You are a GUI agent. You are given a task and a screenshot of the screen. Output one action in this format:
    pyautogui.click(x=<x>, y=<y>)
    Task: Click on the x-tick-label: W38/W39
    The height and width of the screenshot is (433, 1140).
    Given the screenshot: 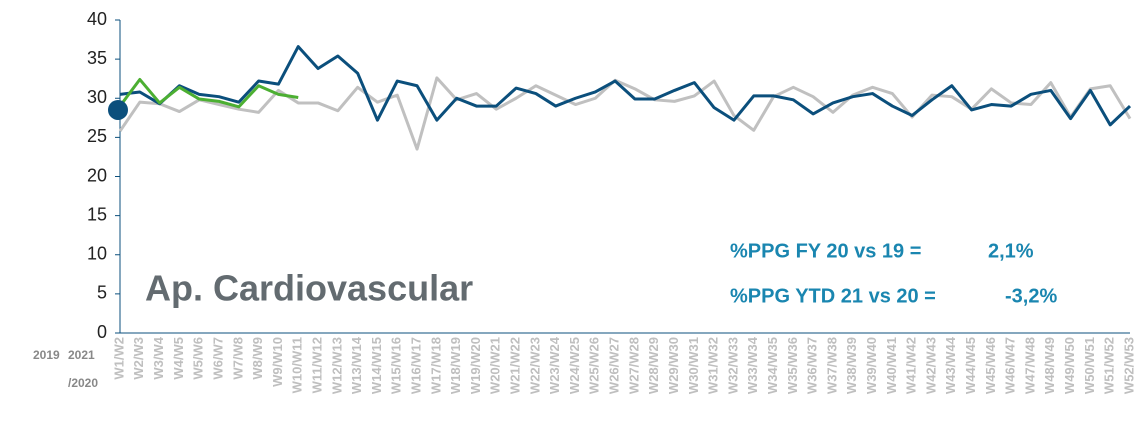 What is the action you would take?
    pyautogui.click(x=851, y=365)
    